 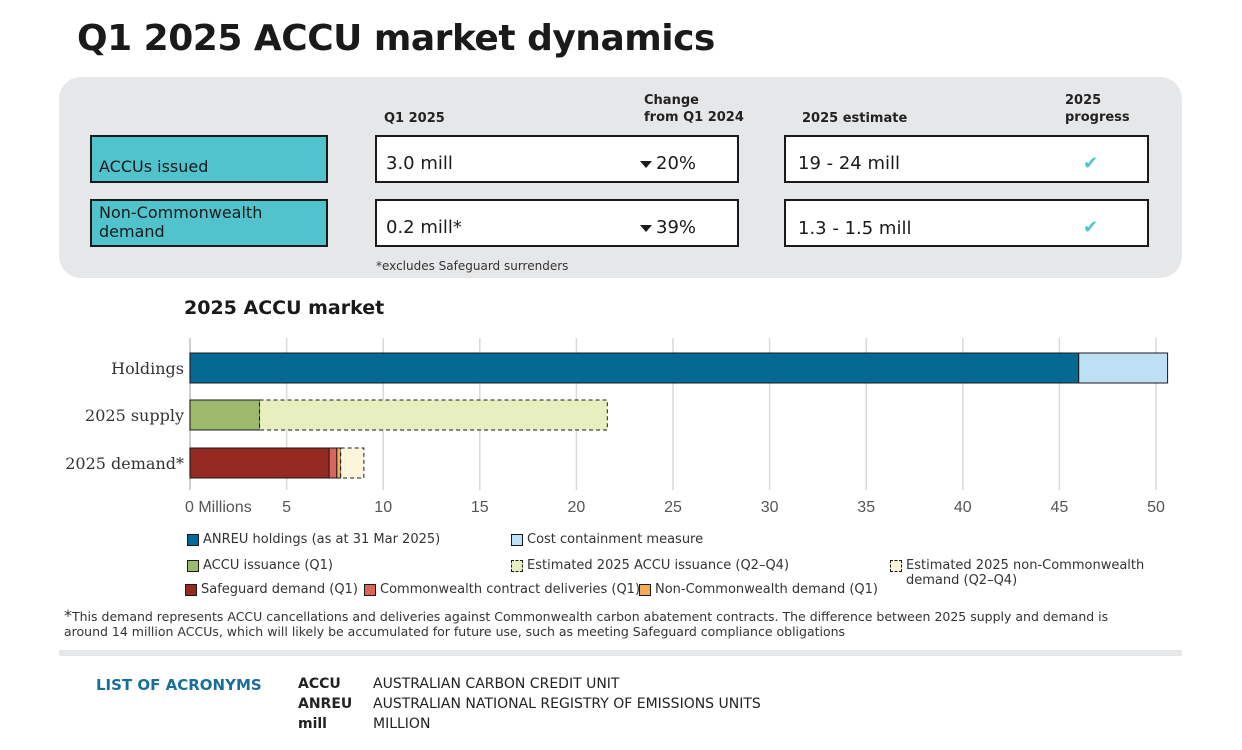 I want to click on x-tick-label: 0 Millions, so click(x=218, y=507).